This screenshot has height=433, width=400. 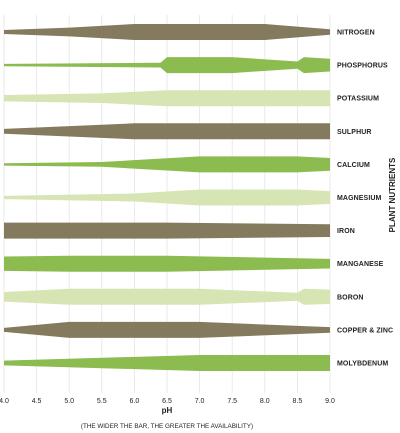 What do you see at coordinates (350, 297) in the screenshot?
I see `nutrient-label: BORON` at bounding box center [350, 297].